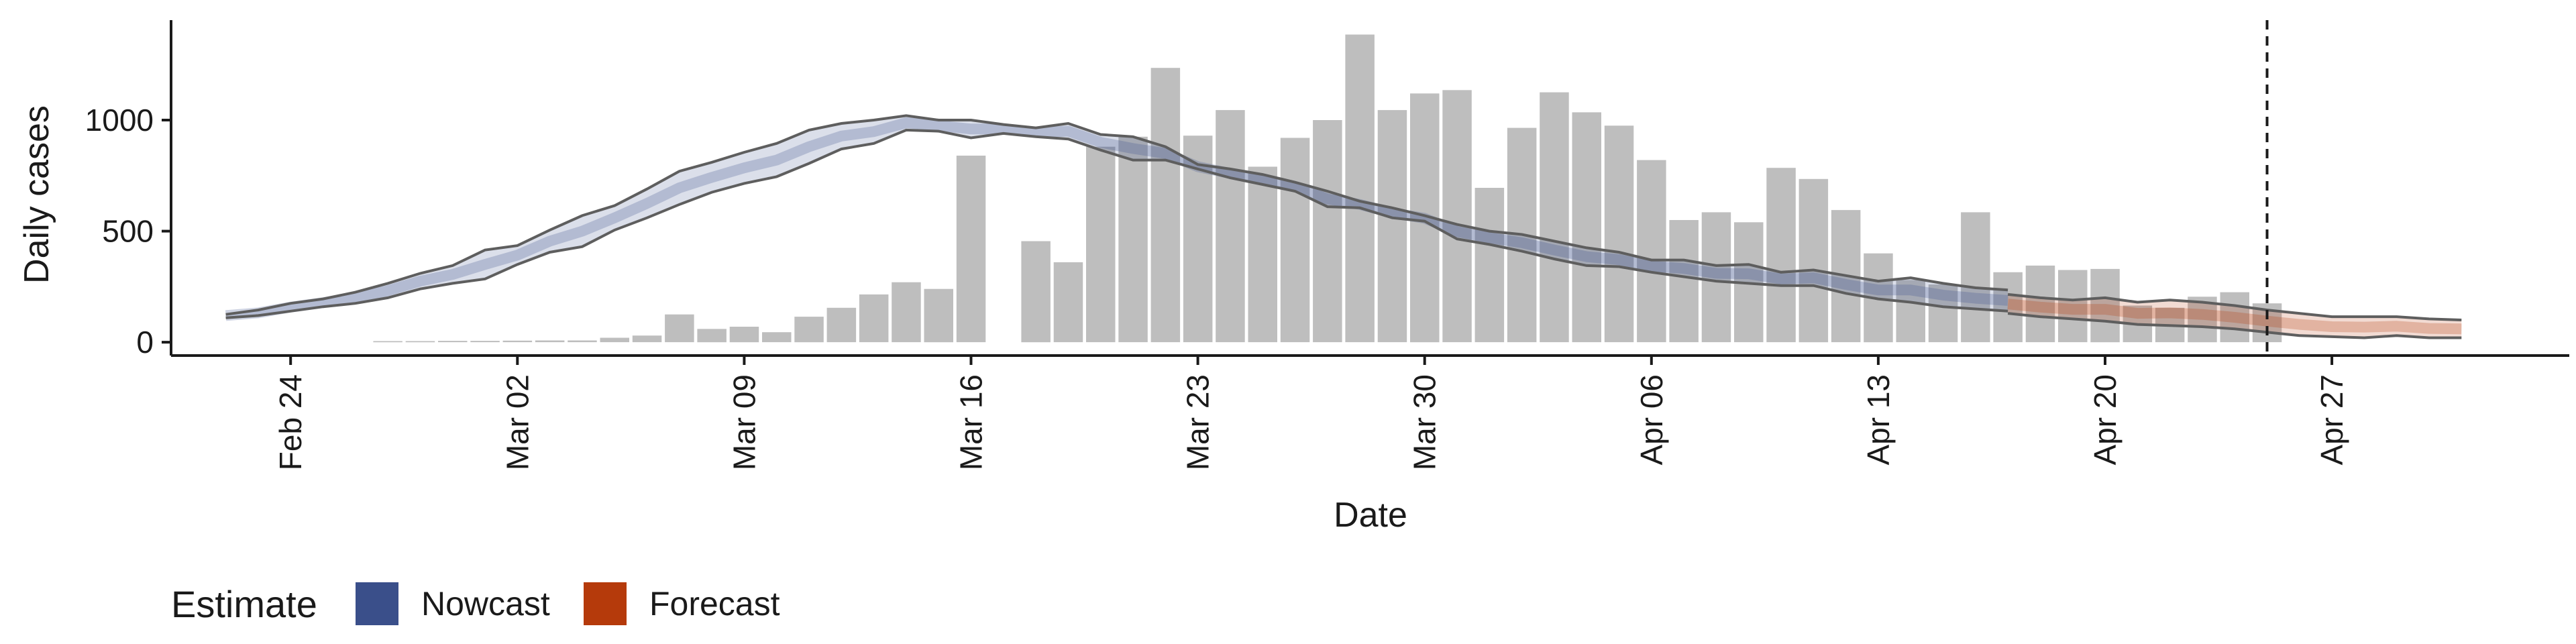 The image size is (2576, 644). I want to click on x-tick-label: Apr 27, so click(2331, 420).